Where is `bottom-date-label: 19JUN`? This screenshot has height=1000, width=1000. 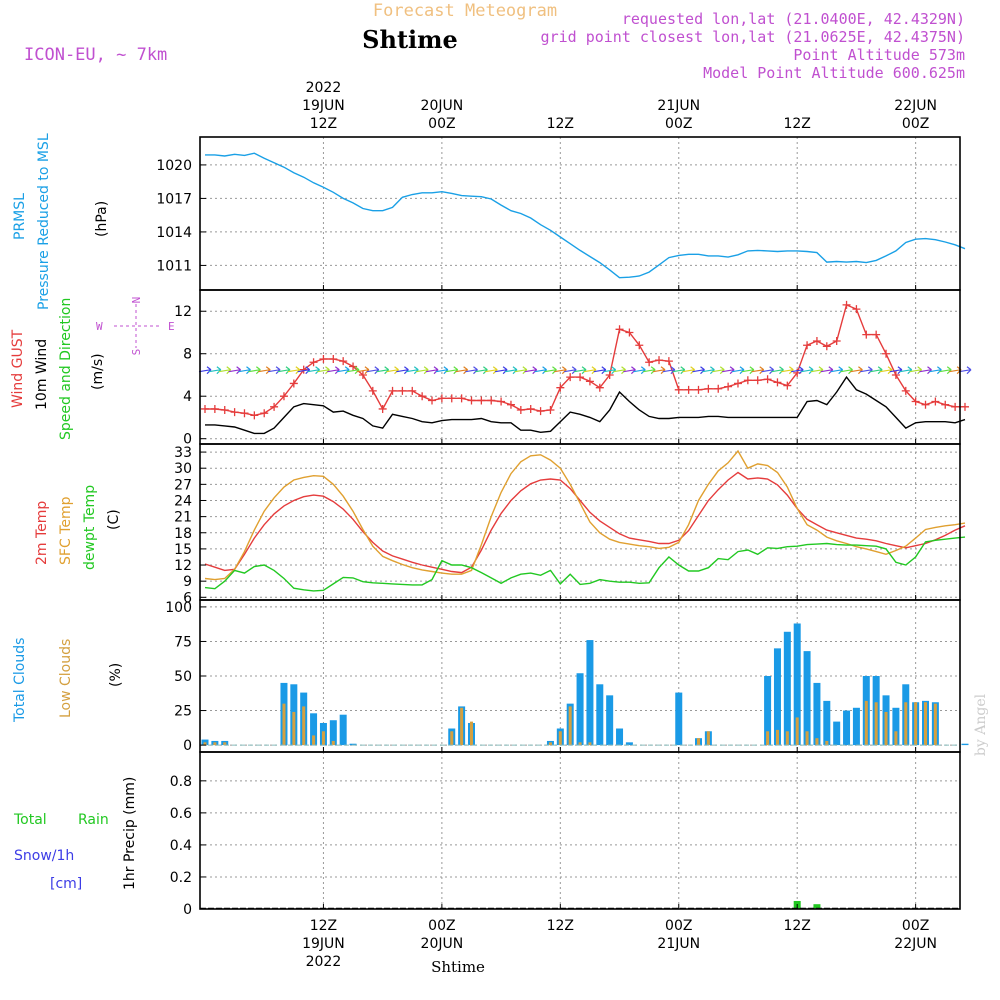
bottom-date-label: 19JUN is located at coordinates (323, 944).